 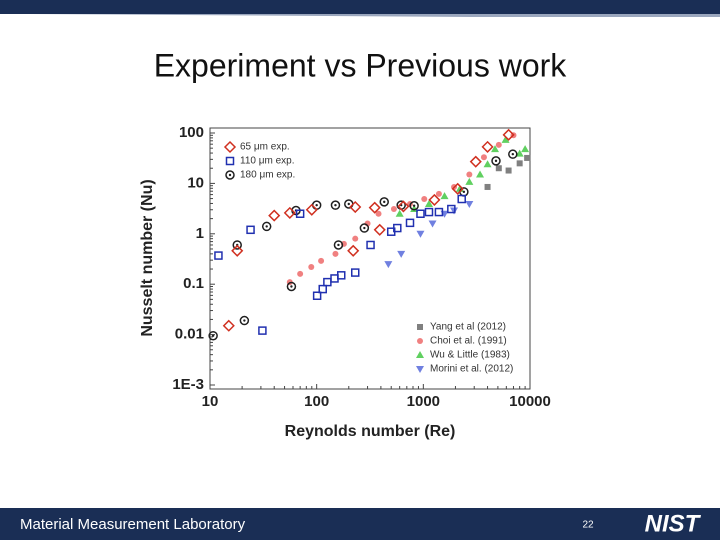 I want to click on y-axis-label: Nusselt number (Nu), so click(x=147, y=257).